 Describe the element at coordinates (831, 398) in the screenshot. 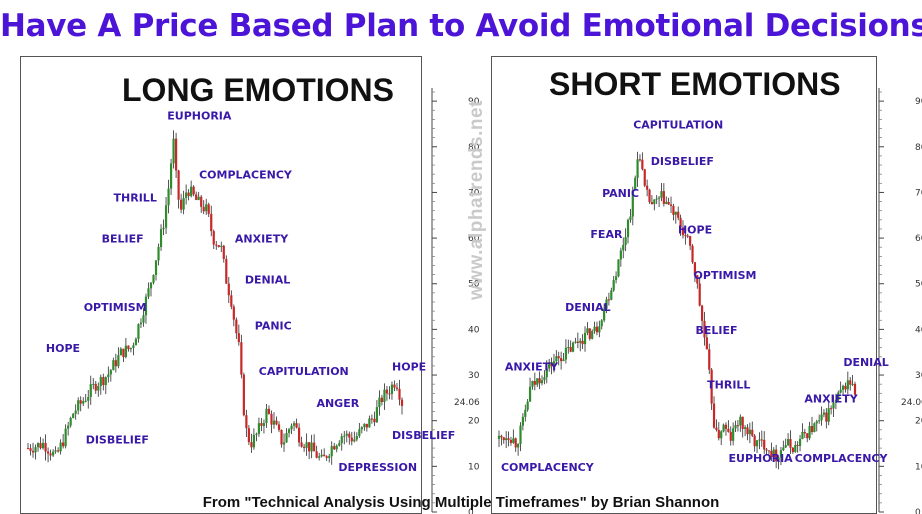

I see `emotion-label: ANXIETY` at that location.